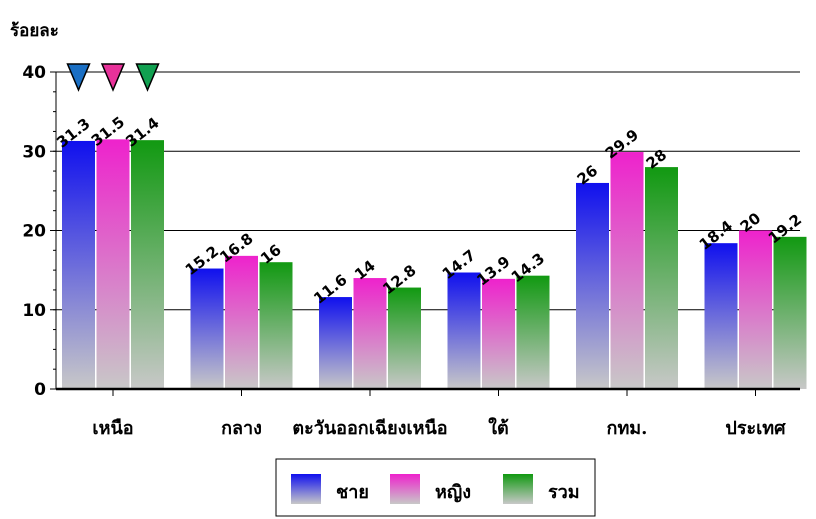  I want to click on x-category-label: ประเทศ, so click(755, 428).